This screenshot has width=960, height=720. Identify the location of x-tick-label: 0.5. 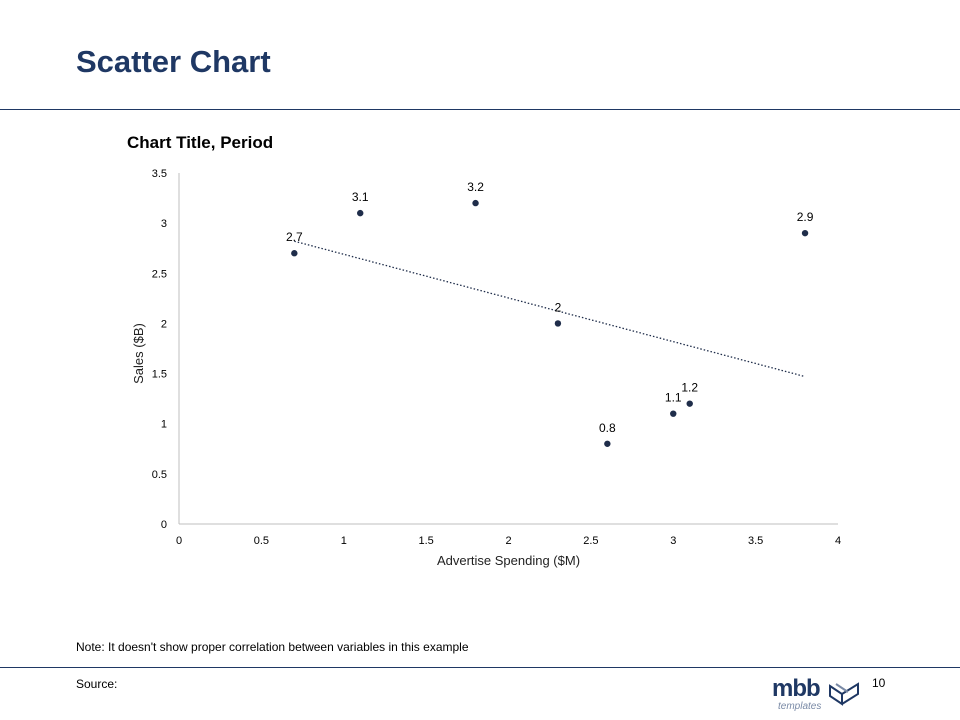
(261, 541).